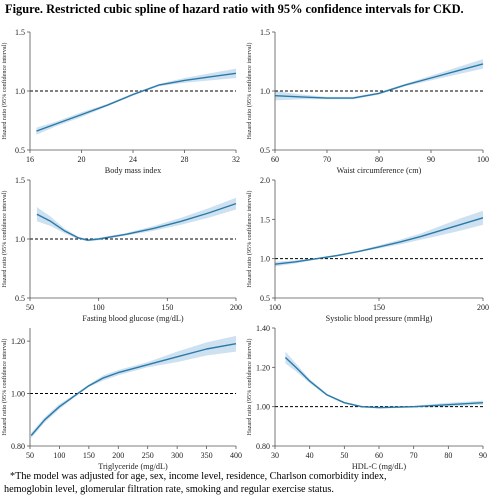 The image size is (500, 503). Describe the element at coordinates (185, 159) in the screenshot. I see `x-tick-label: 28` at that location.